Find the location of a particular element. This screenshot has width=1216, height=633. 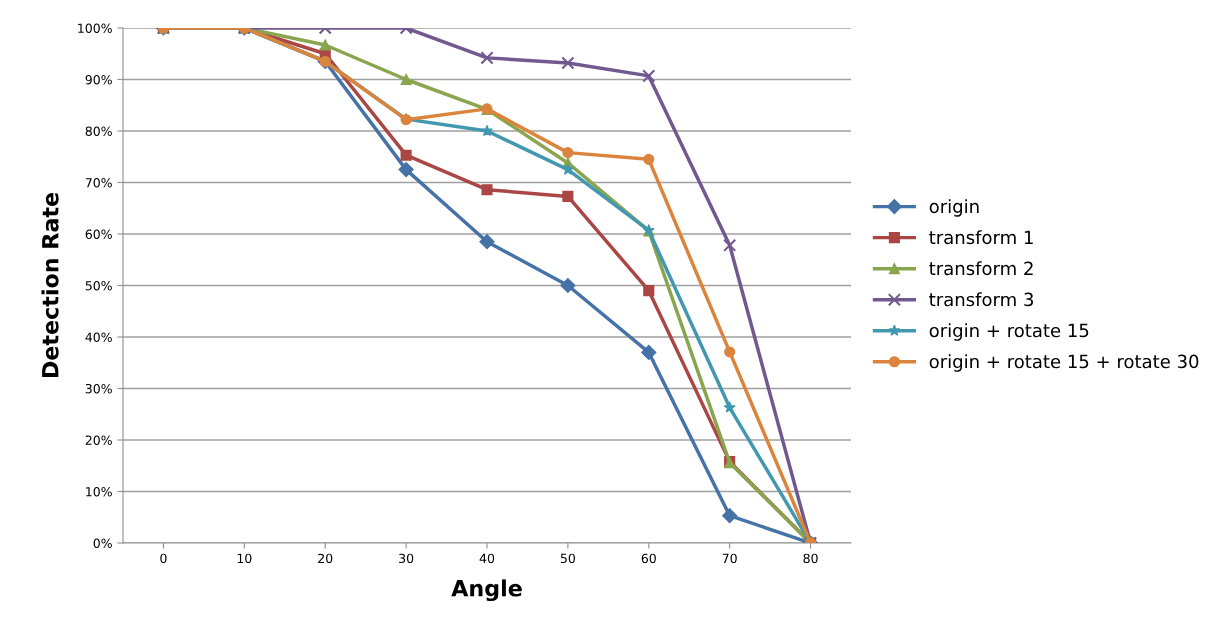

y-tick-label: 0% is located at coordinates (102, 543).